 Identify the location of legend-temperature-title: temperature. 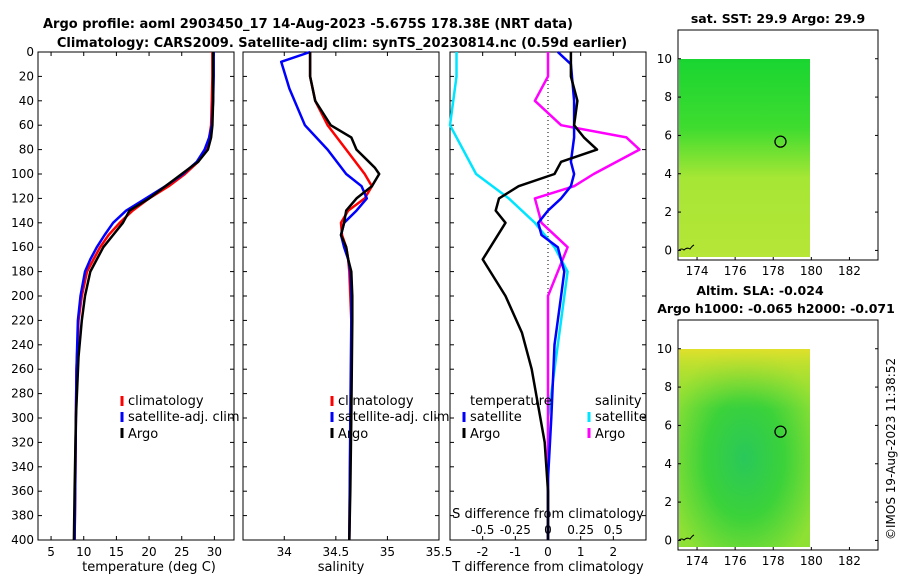
(511, 401).